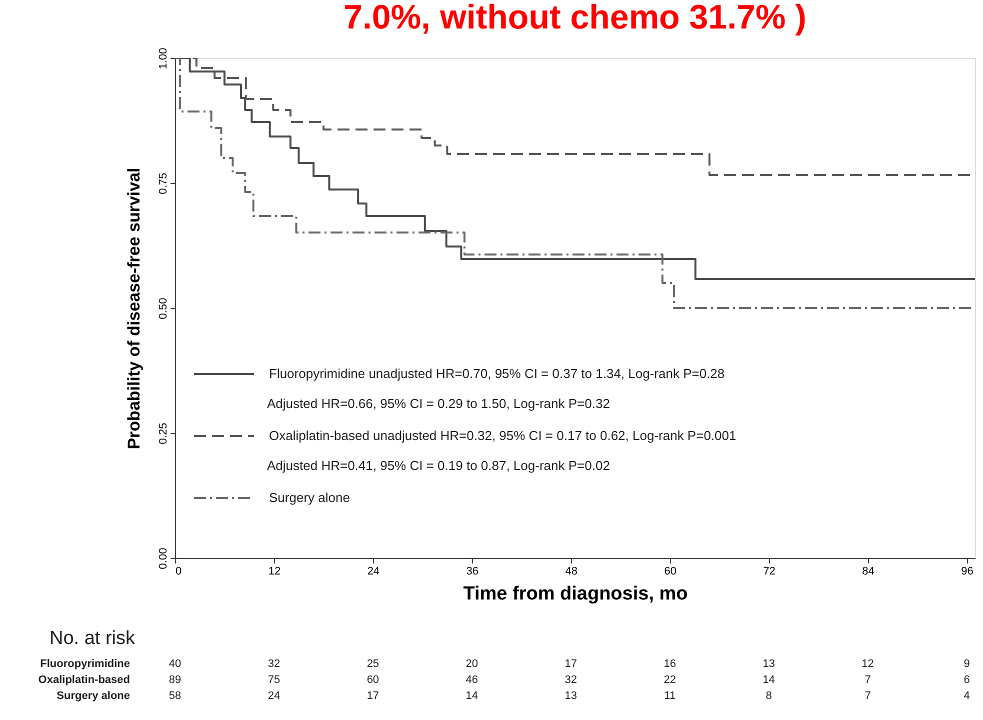 This screenshot has height=720, width=983. What do you see at coordinates (575, 594) in the screenshot?
I see `x-axis-title: Time from diagnosis, mo` at bounding box center [575, 594].